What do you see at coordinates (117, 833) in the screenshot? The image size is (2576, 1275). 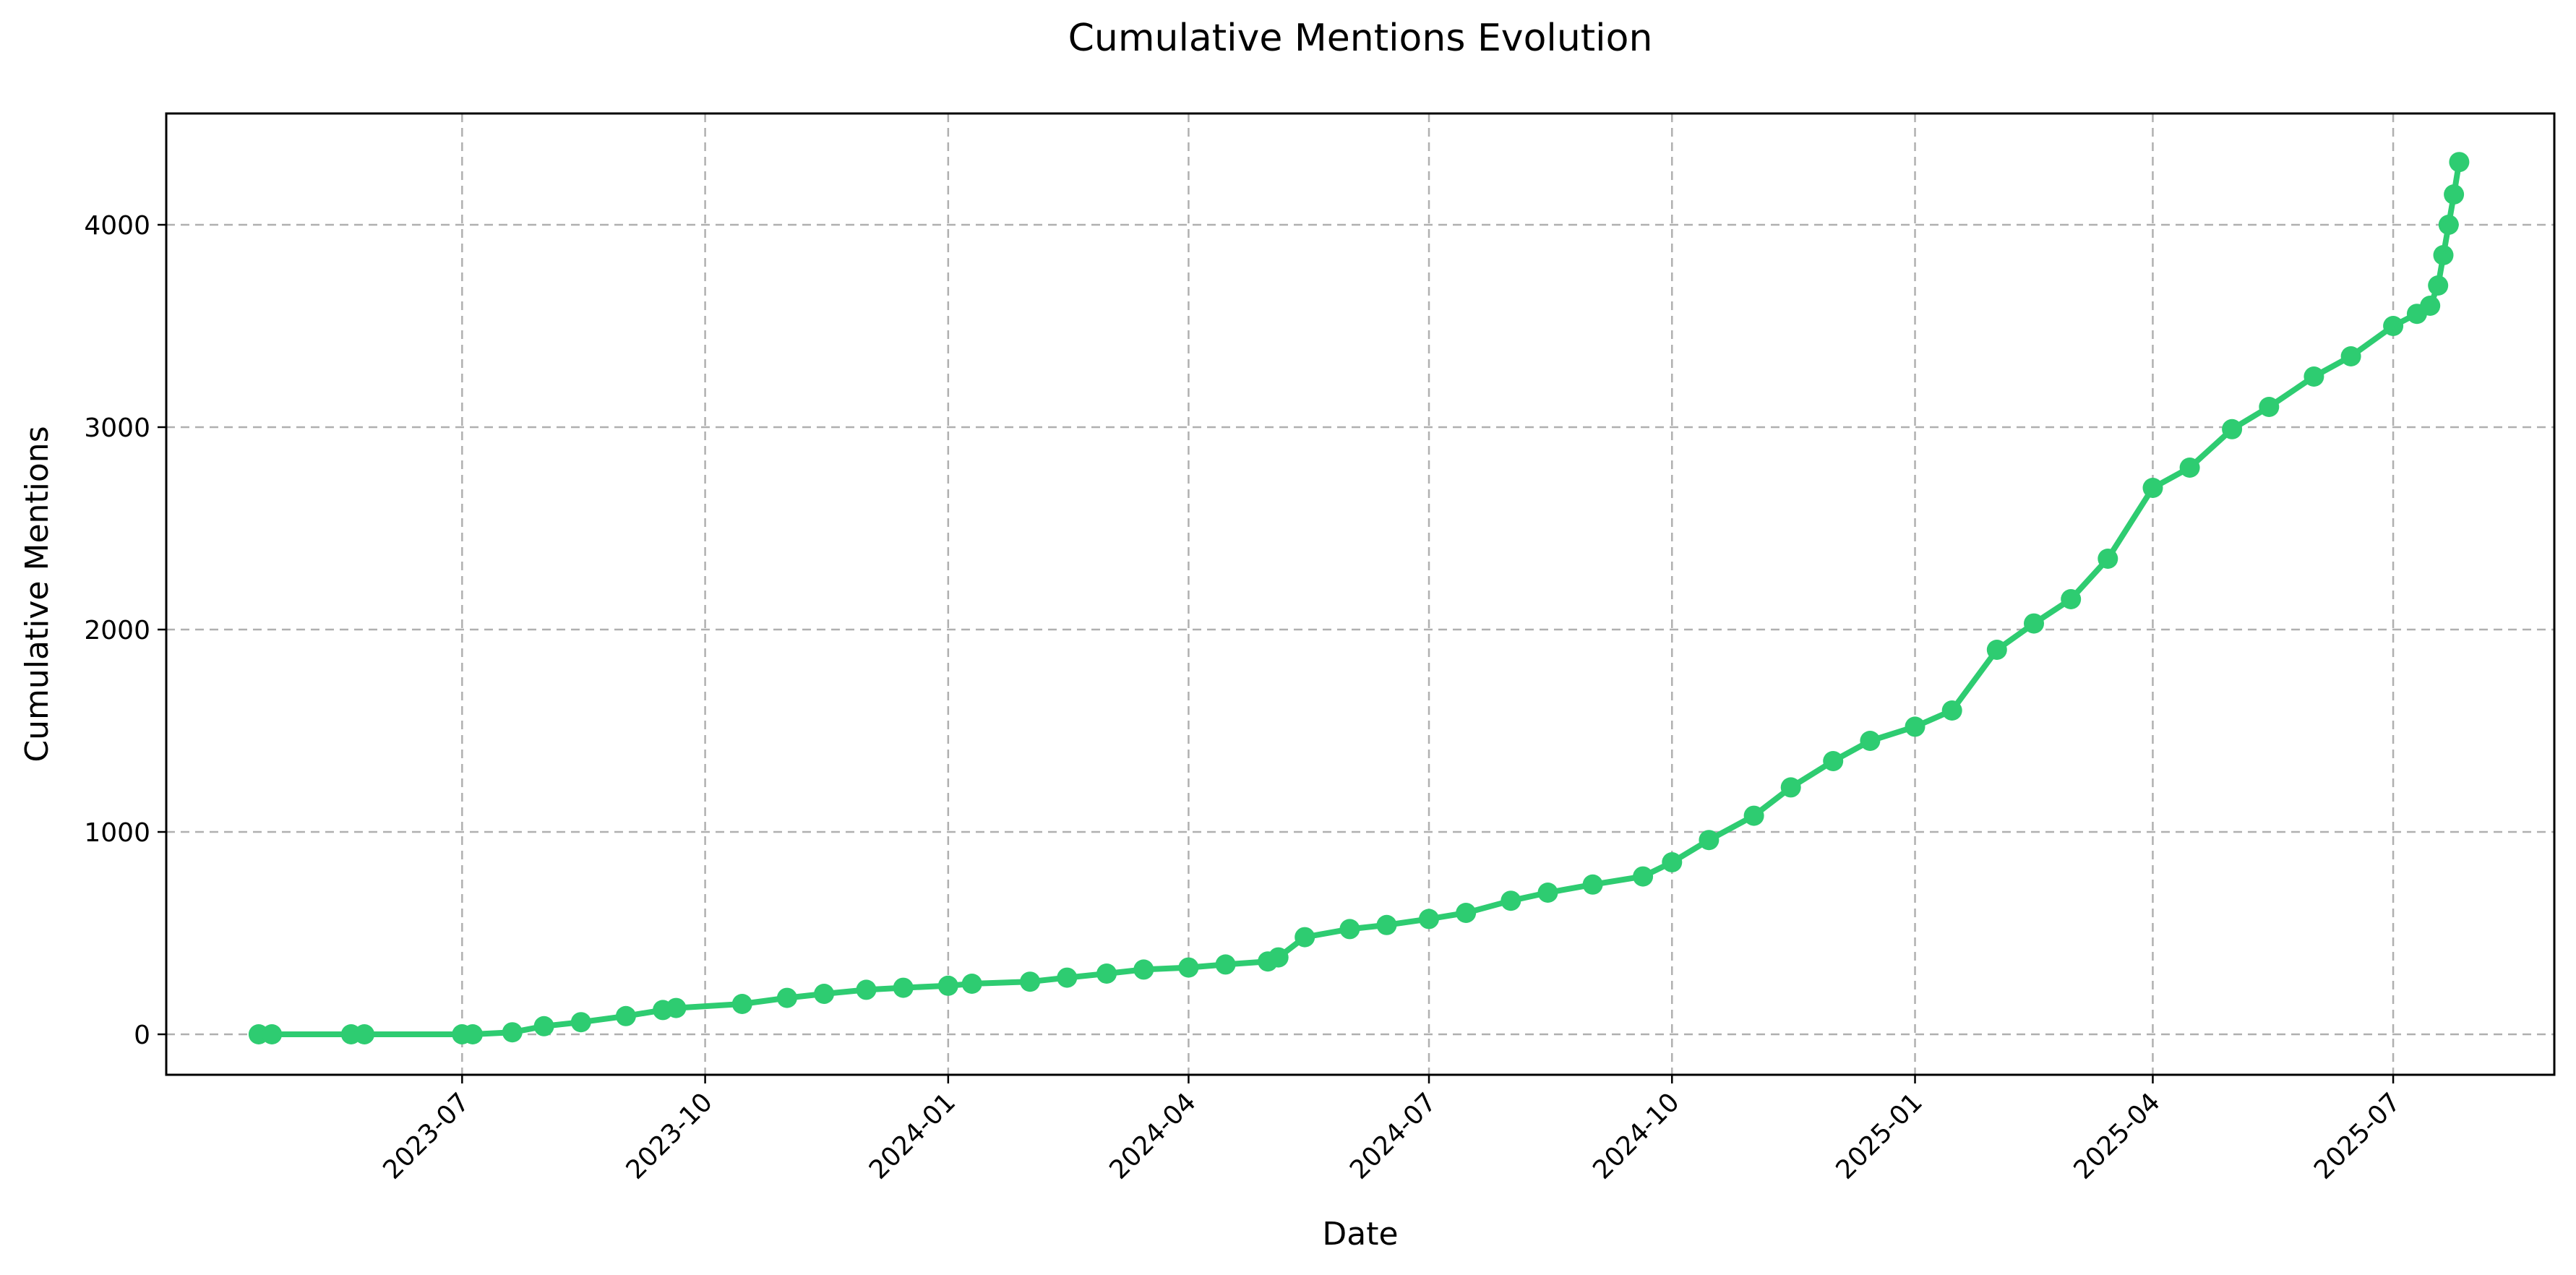 I see `y-tick-label: 1000` at bounding box center [117, 833].